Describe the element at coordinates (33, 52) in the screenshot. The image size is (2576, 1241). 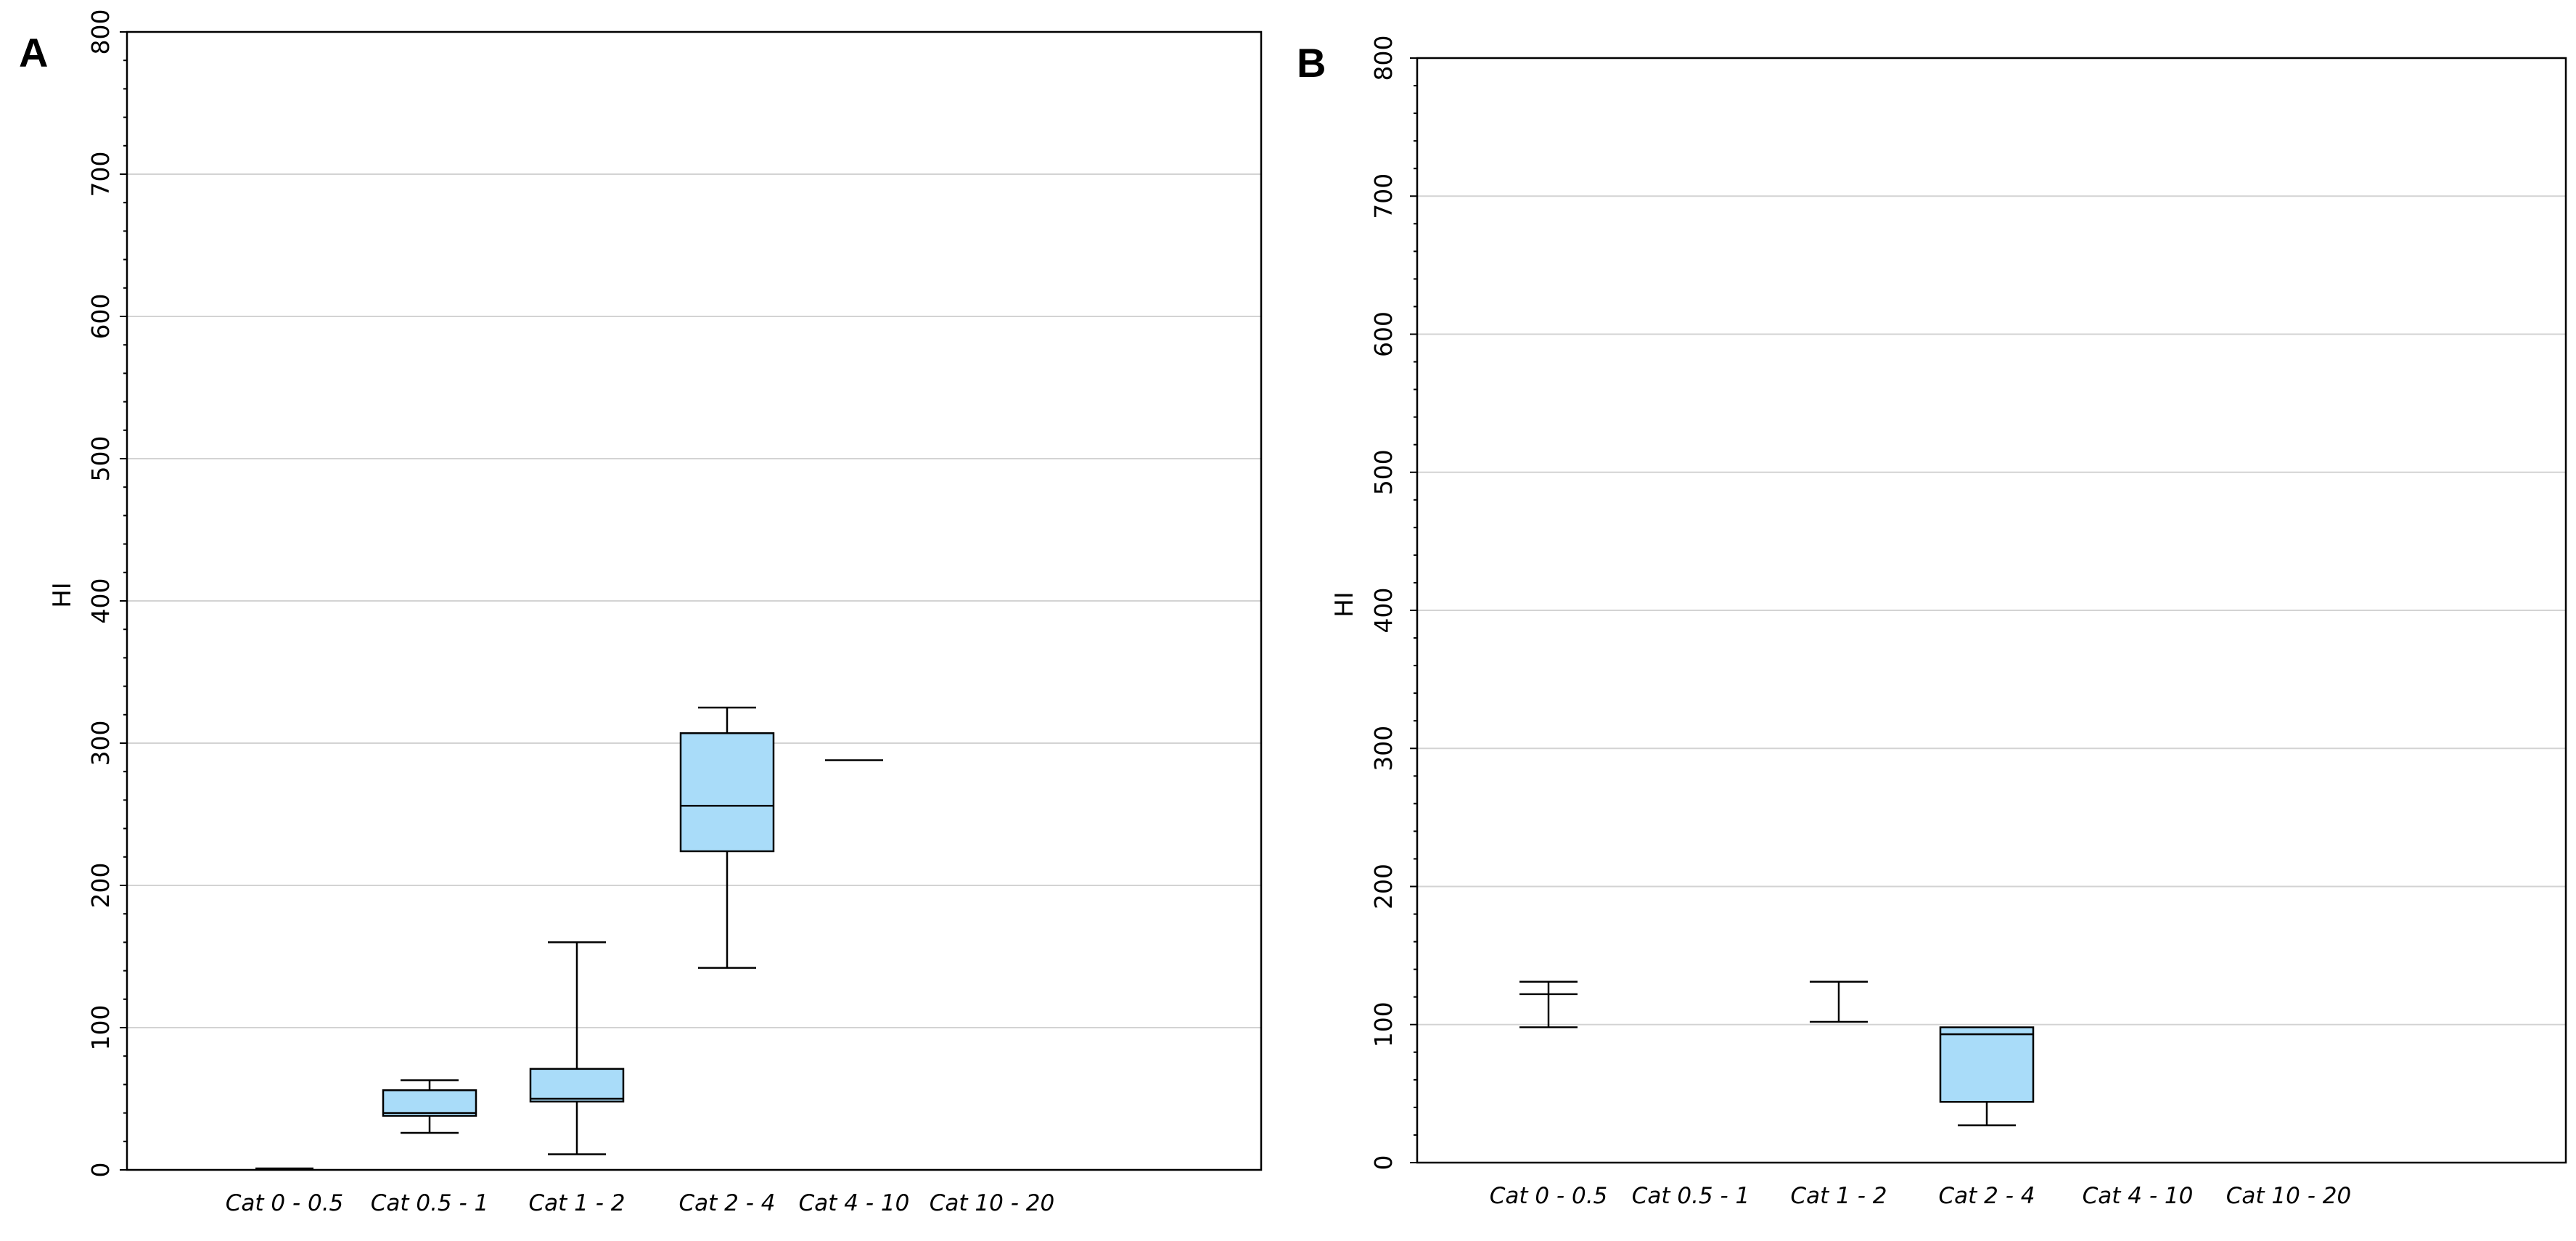
I see `panel-label-A: A` at that location.